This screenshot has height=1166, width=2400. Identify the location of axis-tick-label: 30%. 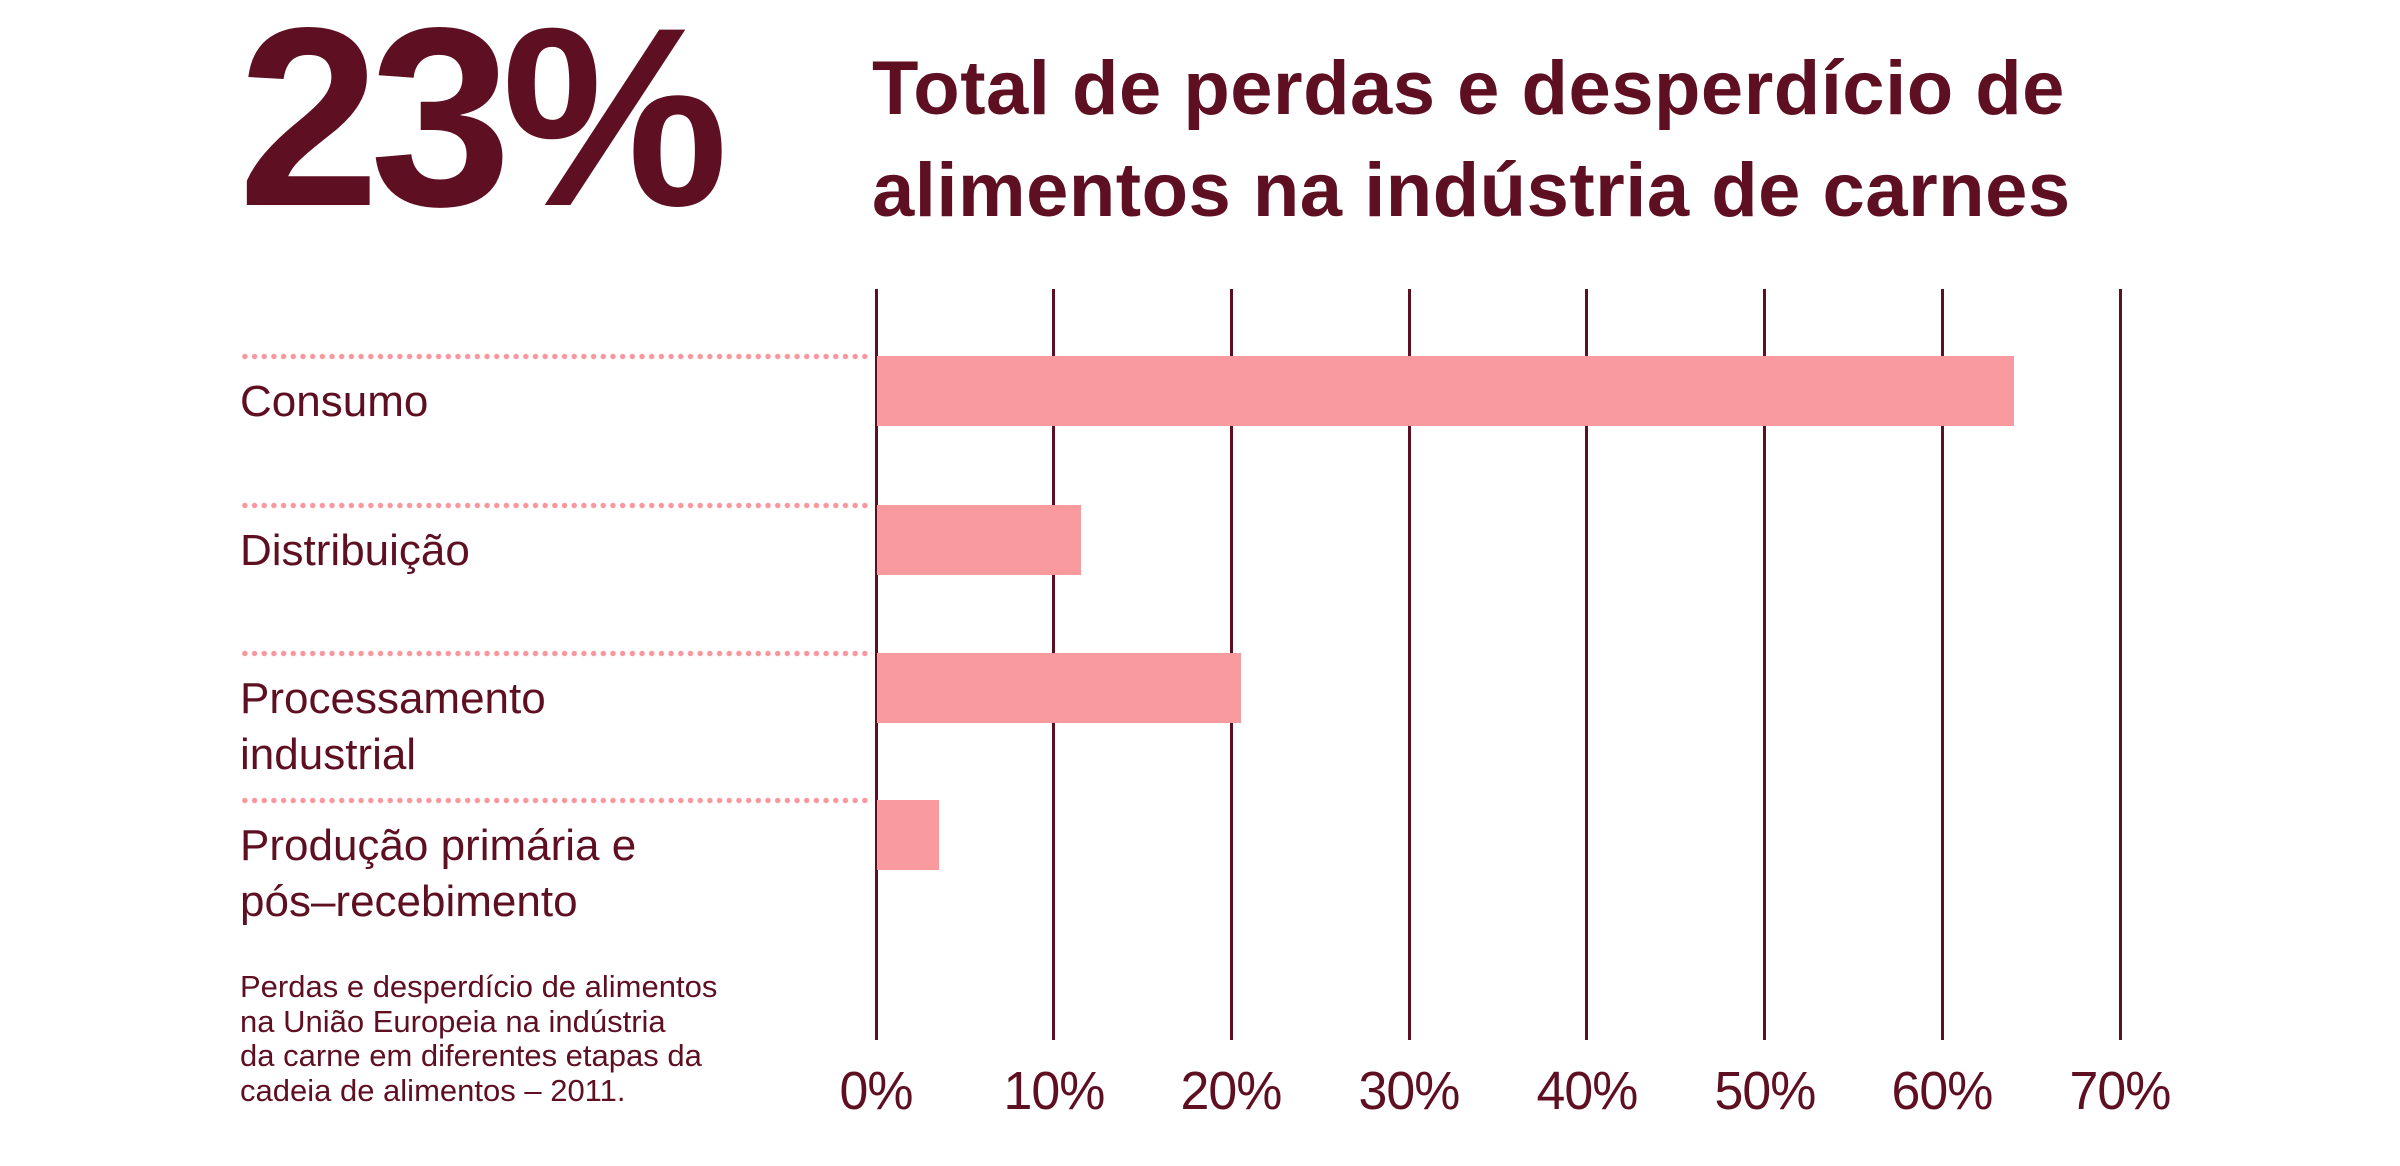
(1409, 1091).